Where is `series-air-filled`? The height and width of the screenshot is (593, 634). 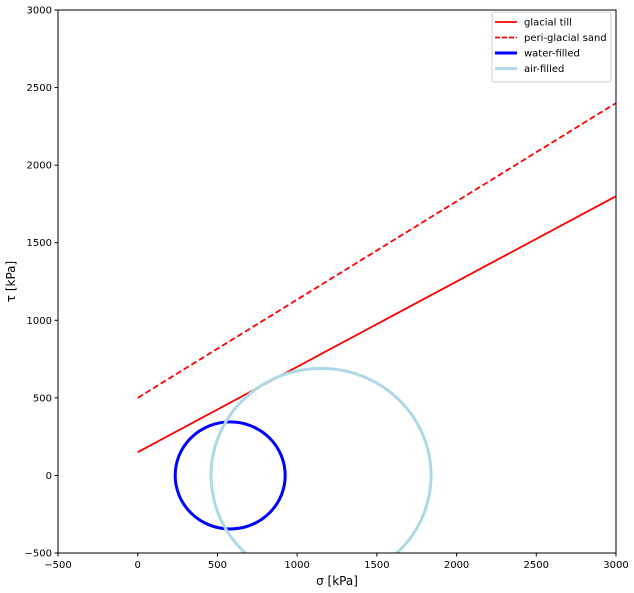
series-air-filled is located at coordinates (321, 459).